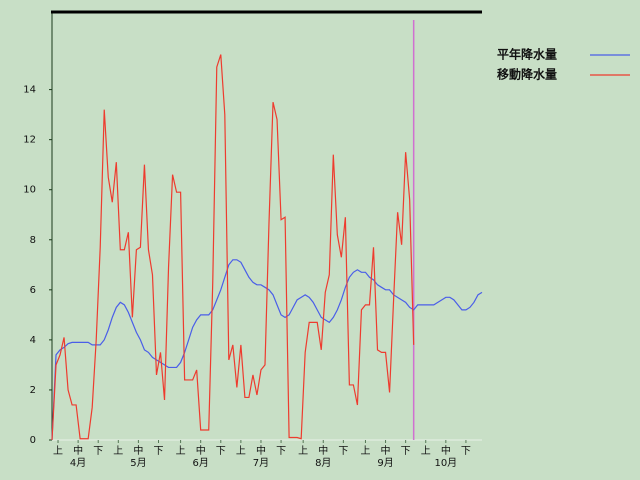 The height and width of the screenshot is (480, 640). Describe the element at coordinates (138, 463) in the screenshot. I see `month-label: 5月` at that location.